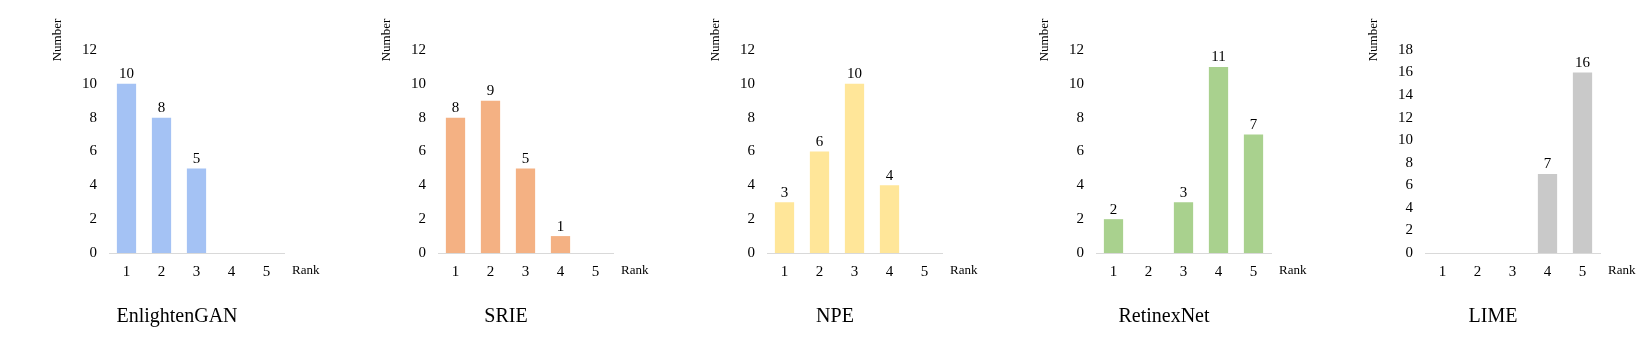 This screenshot has height=345, width=1648. What do you see at coordinates (490, 90) in the screenshot?
I see `data-label: 9` at bounding box center [490, 90].